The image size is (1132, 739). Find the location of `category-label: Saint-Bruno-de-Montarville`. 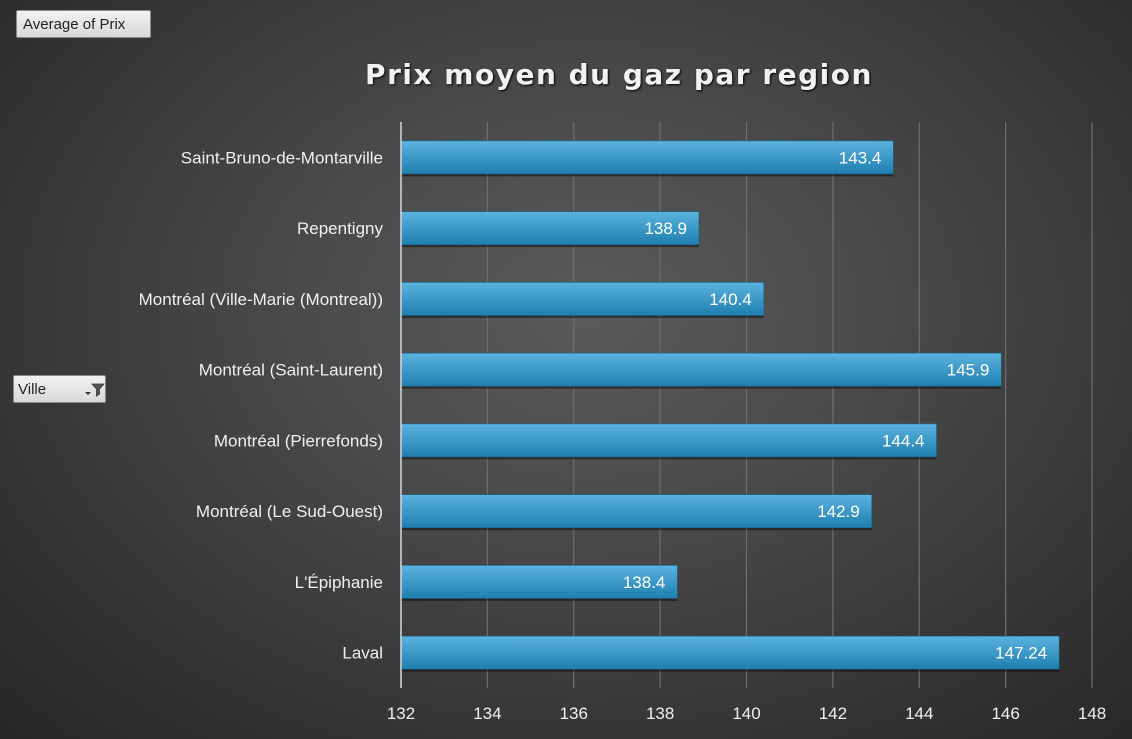

category-label: Saint-Bruno-de-Montarville is located at coordinates (282, 157).